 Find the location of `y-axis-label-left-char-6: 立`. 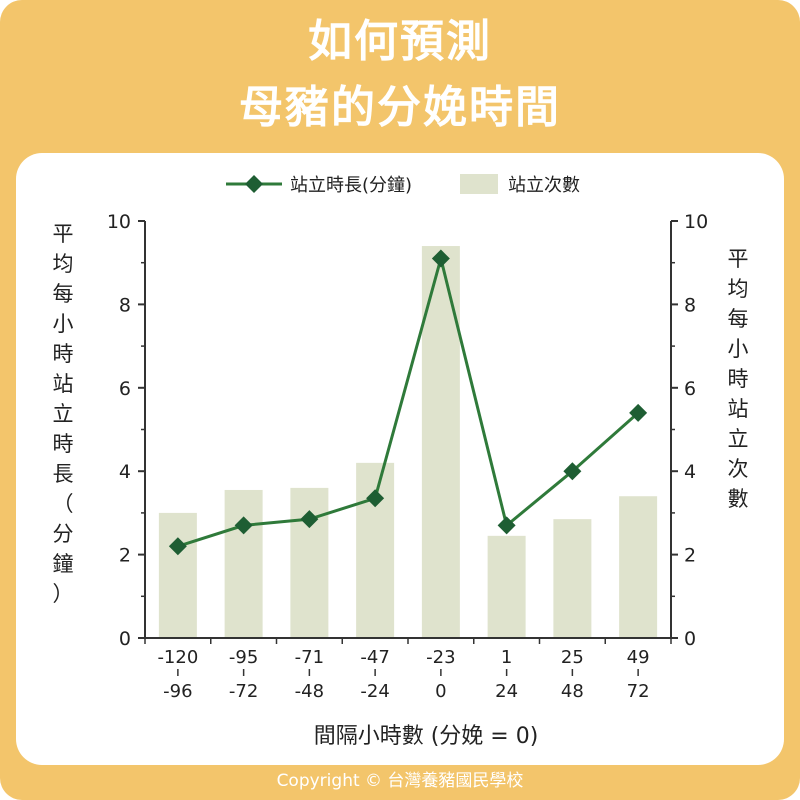

y-axis-label-left-char-6: 立 is located at coordinates (63, 414).